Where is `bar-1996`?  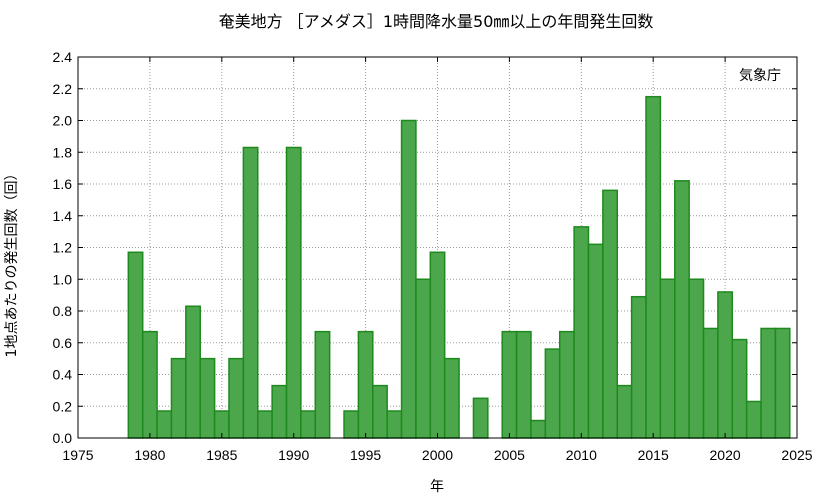
bar-1996 is located at coordinates (380, 411).